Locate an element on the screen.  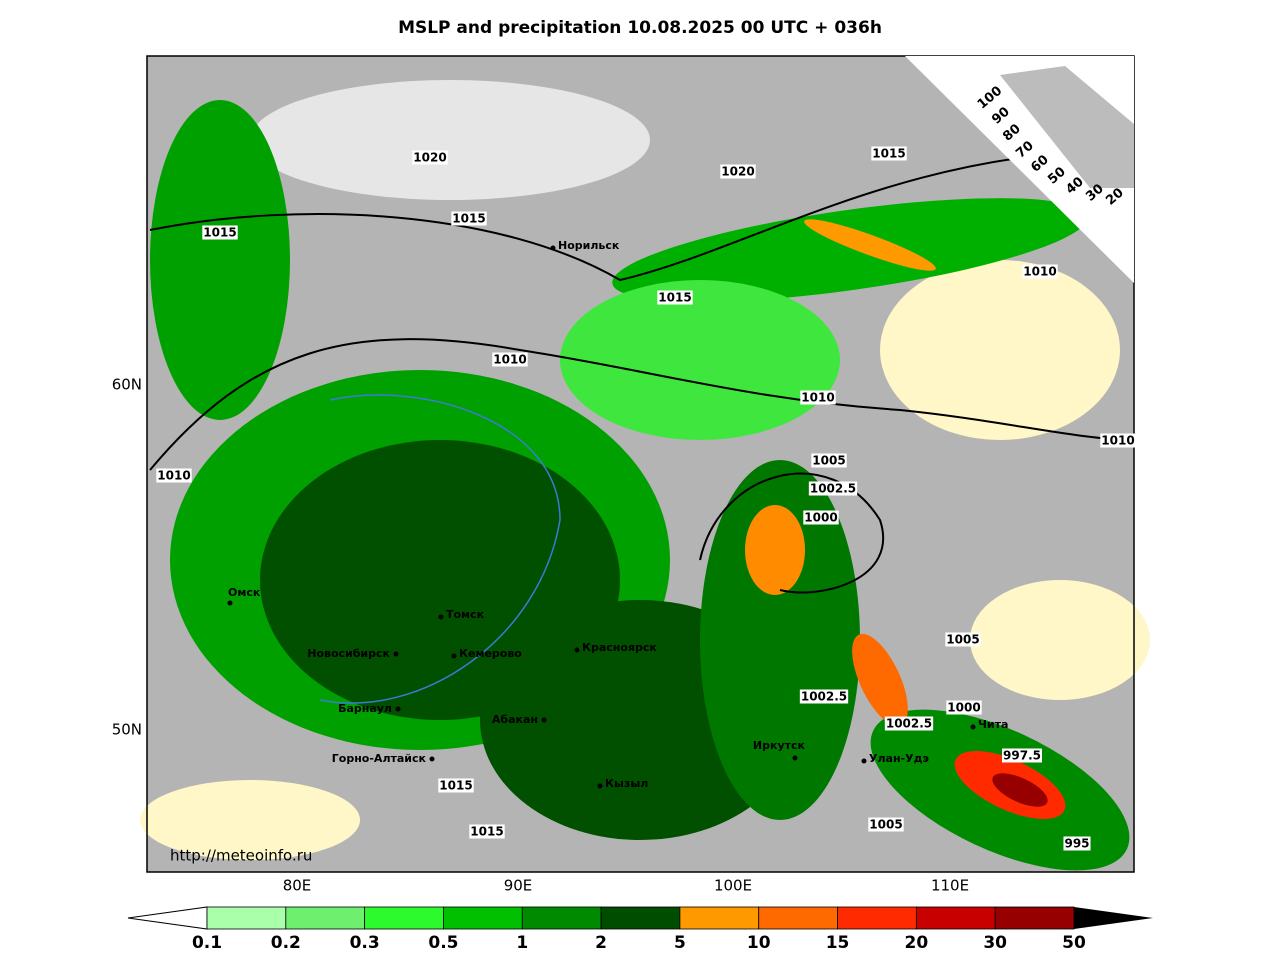
colorbar-label: 1 is located at coordinates (522, 943).